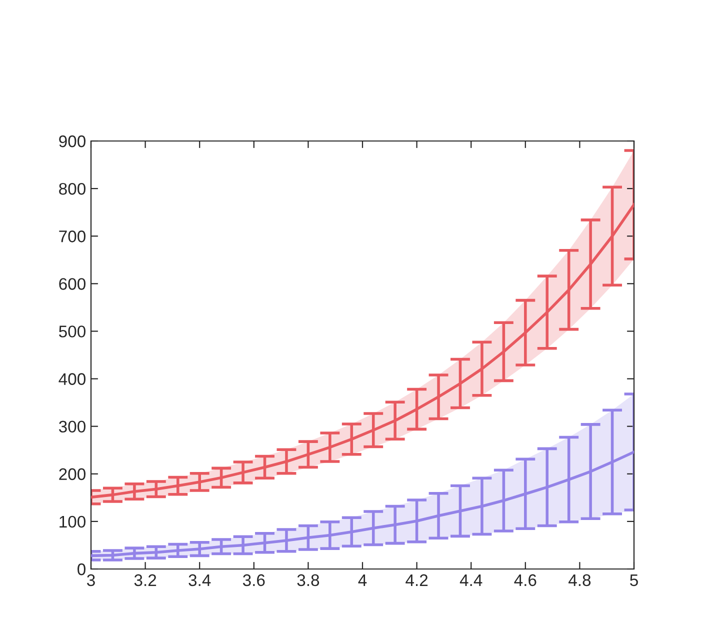  Describe the element at coordinates (199, 580) in the screenshot. I see `x-tick-label: 3.4` at that location.